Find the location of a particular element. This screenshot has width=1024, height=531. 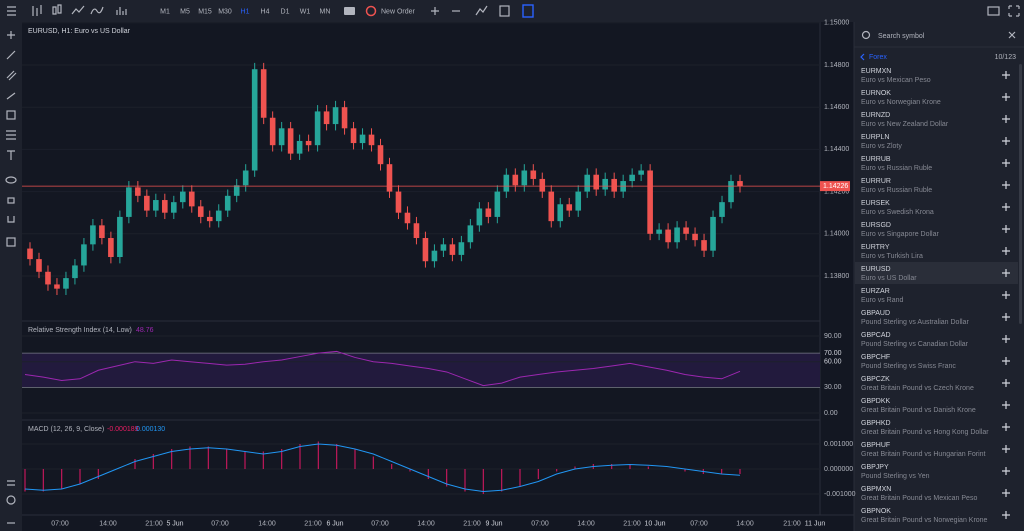

text-tool is located at coordinates (11, 155).